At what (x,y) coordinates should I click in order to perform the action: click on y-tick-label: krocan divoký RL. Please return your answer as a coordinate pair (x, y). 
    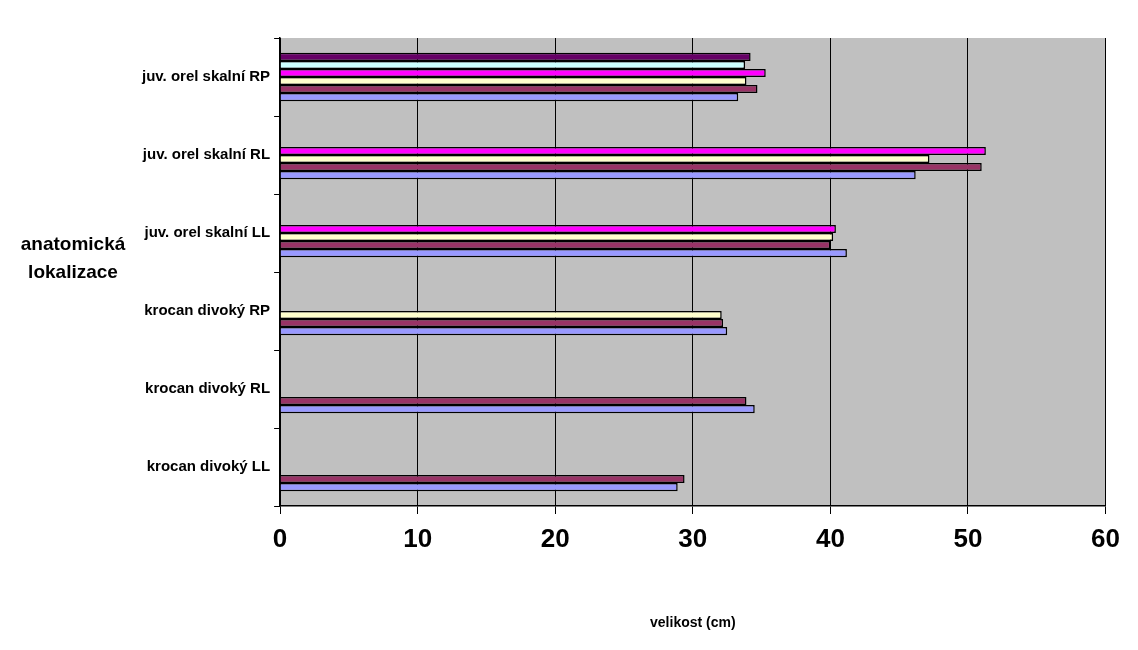
    Looking at the image, I should click on (208, 388).